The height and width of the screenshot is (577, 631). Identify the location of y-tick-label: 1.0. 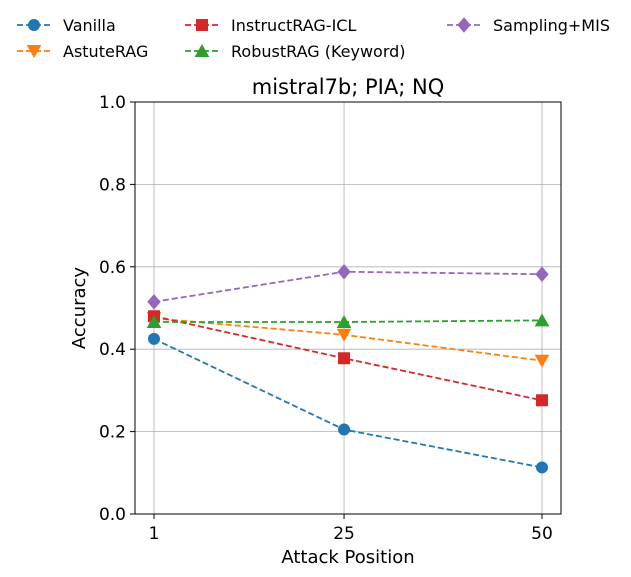
(112, 103).